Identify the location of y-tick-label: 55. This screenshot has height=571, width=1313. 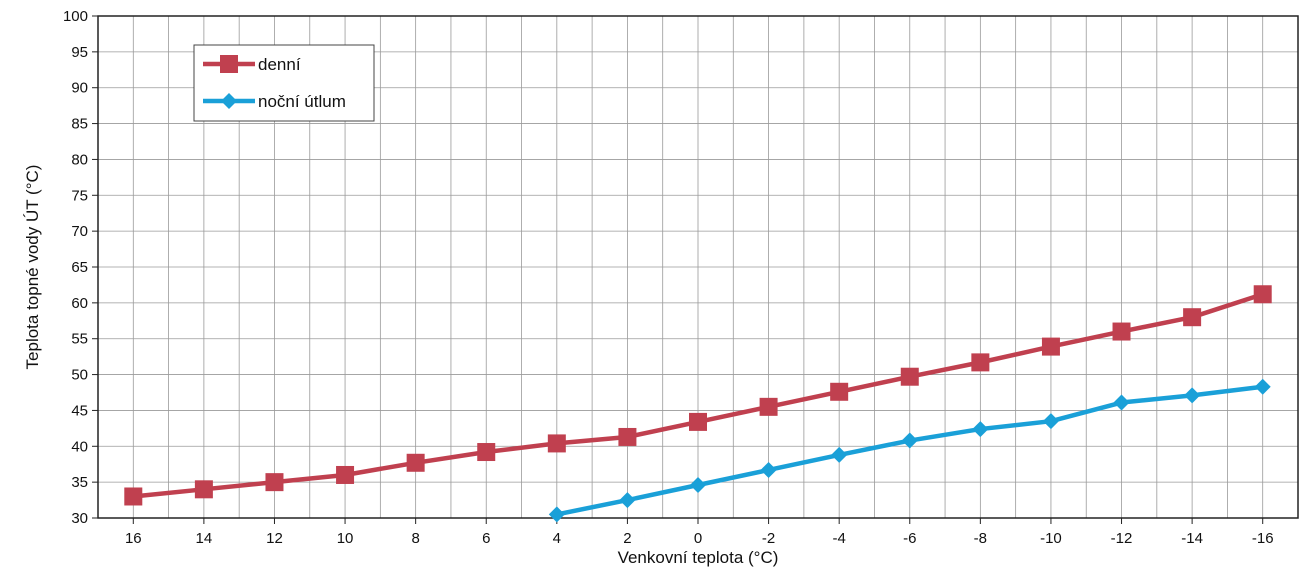
(79, 339).